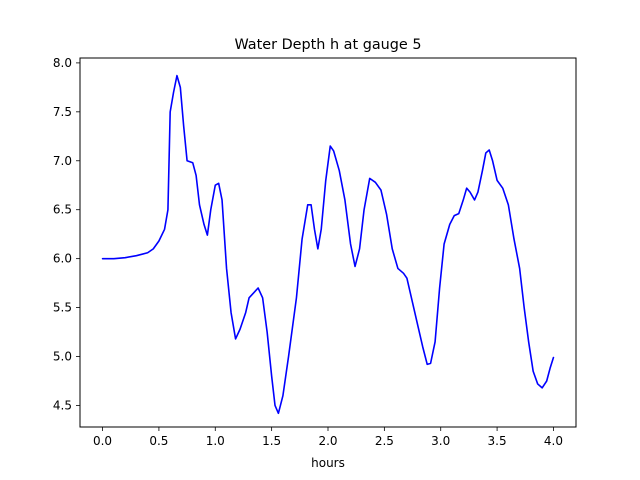 This screenshot has width=640, height=480. I want to click on chart-title: Water Depth h at gauge 5, so click(327, 45).